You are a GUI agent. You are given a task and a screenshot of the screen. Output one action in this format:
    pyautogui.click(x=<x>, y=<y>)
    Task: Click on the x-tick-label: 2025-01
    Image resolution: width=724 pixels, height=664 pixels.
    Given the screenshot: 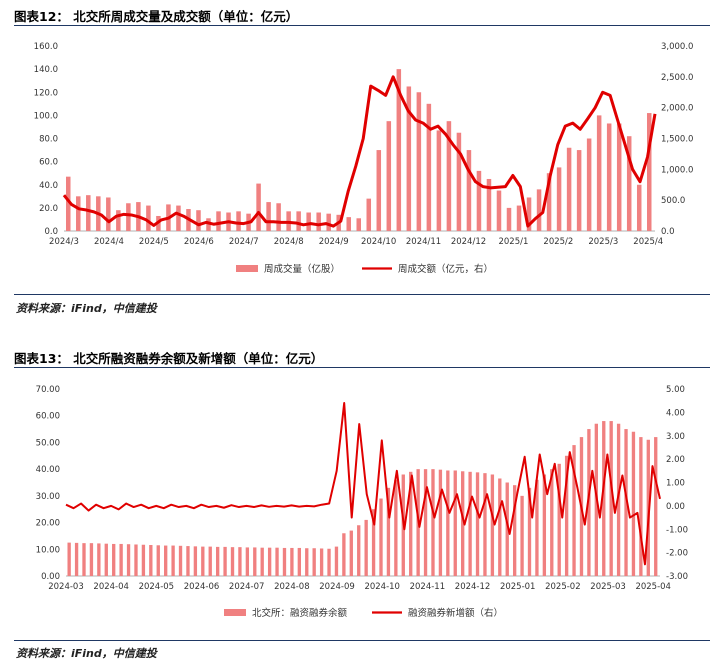 What is the action you would take?
    pyautogui.click(x=518, y=587)
    